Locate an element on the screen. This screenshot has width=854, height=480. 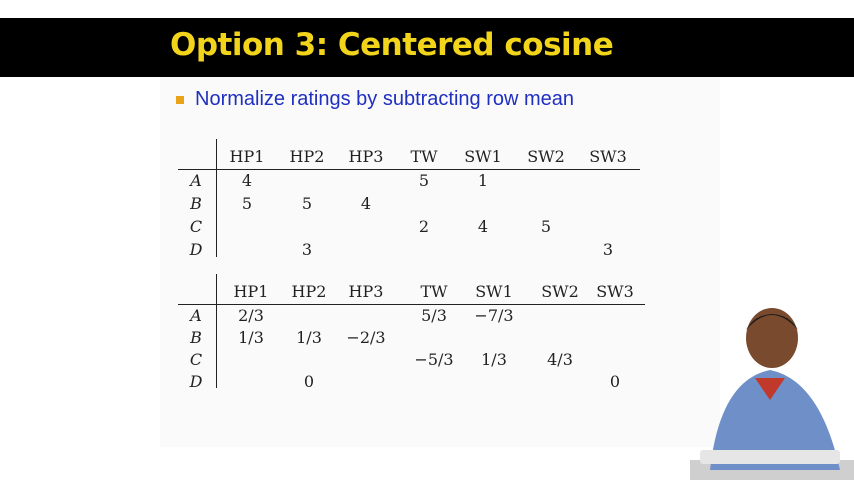
presenter-collar is located at coordinates (770, 389).